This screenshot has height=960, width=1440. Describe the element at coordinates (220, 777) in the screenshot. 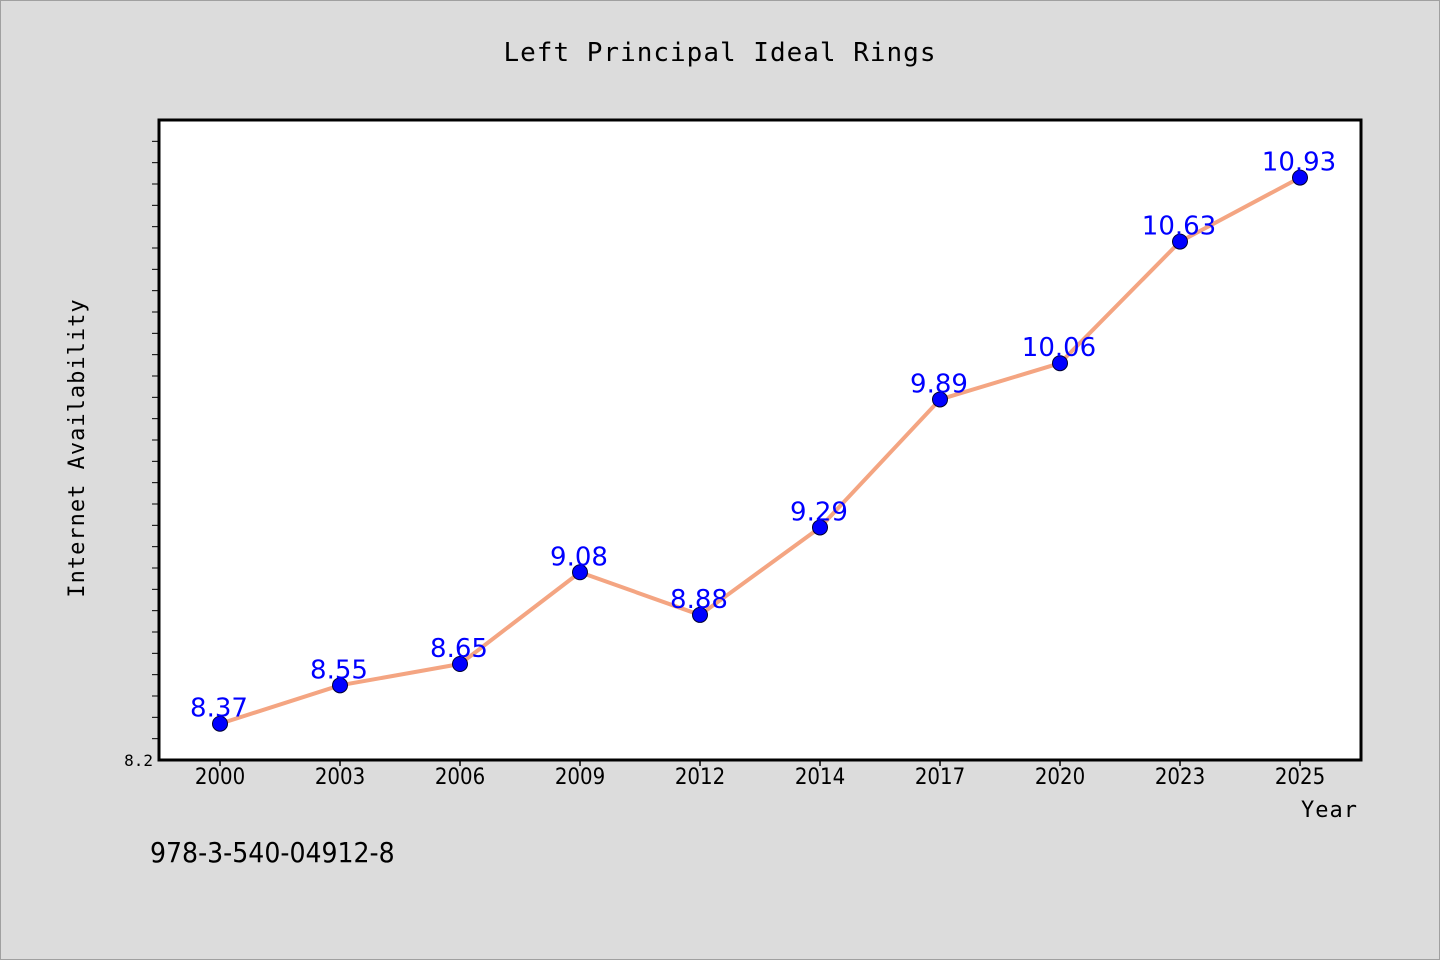

I see `x-tick-label: 2000` at that location.